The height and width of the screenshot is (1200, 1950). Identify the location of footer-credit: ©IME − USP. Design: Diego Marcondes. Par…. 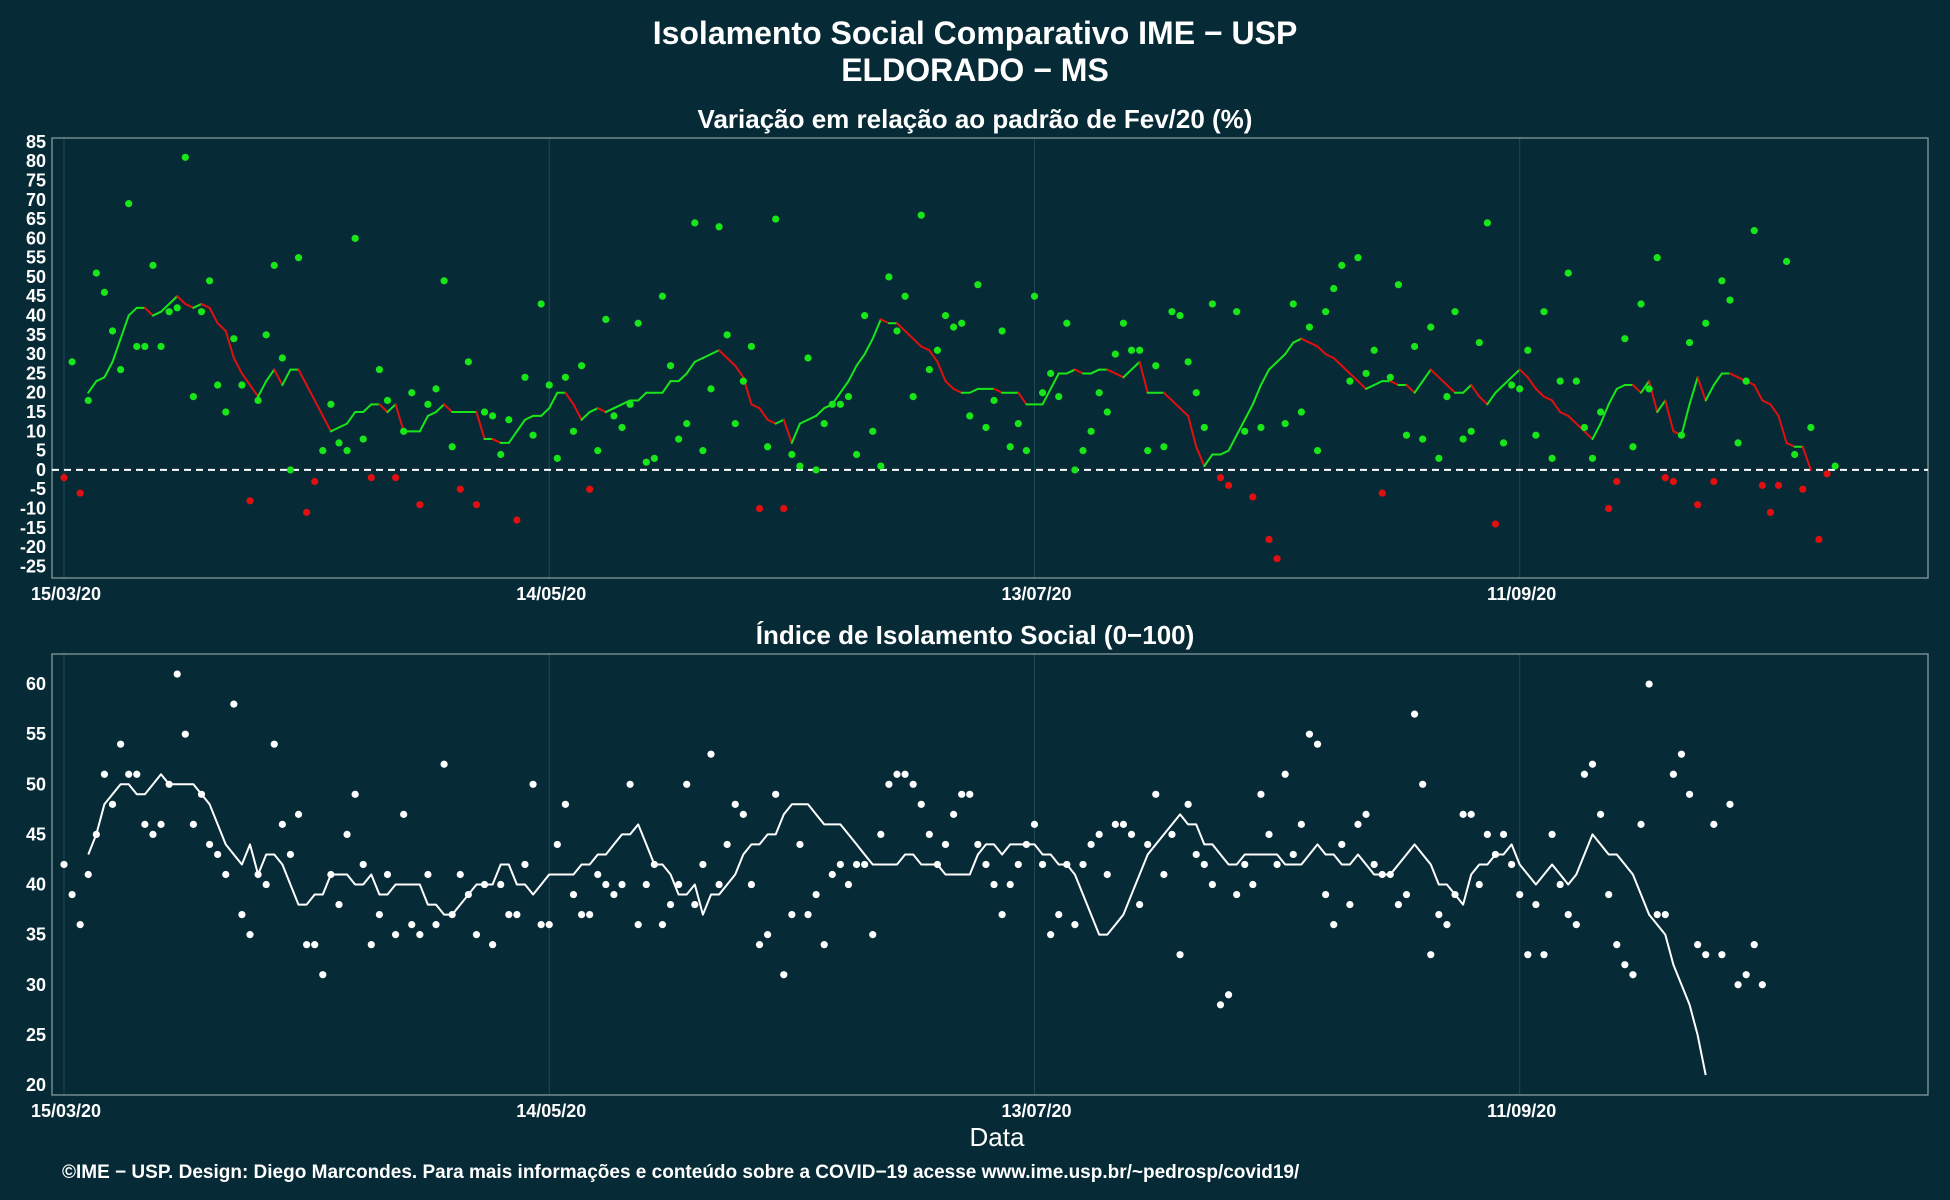
(681, 1172).